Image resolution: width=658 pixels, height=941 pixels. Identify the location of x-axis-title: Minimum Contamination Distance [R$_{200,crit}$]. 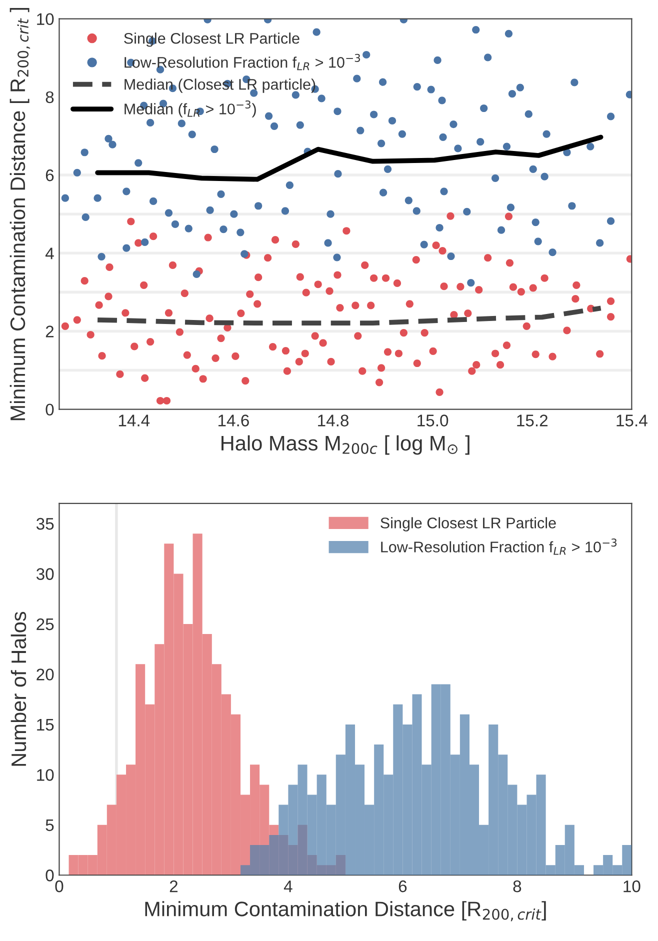
(345, 911).